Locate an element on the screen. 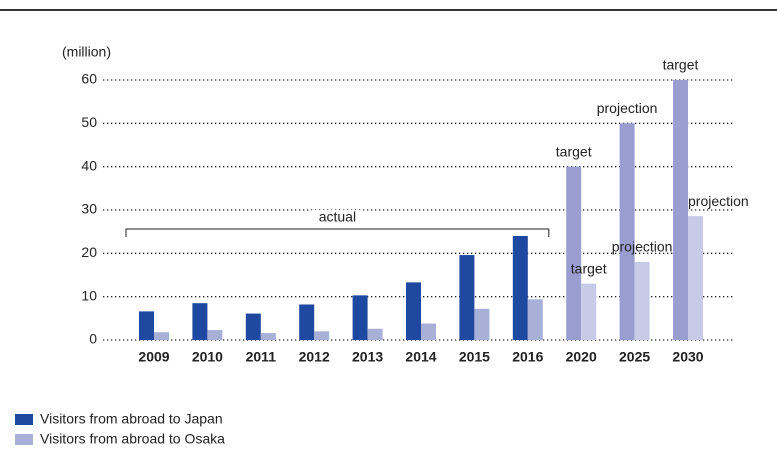 The width and height of the screenshot is (777, 459). bracket-label-bg is located at coordinates (337, 218).